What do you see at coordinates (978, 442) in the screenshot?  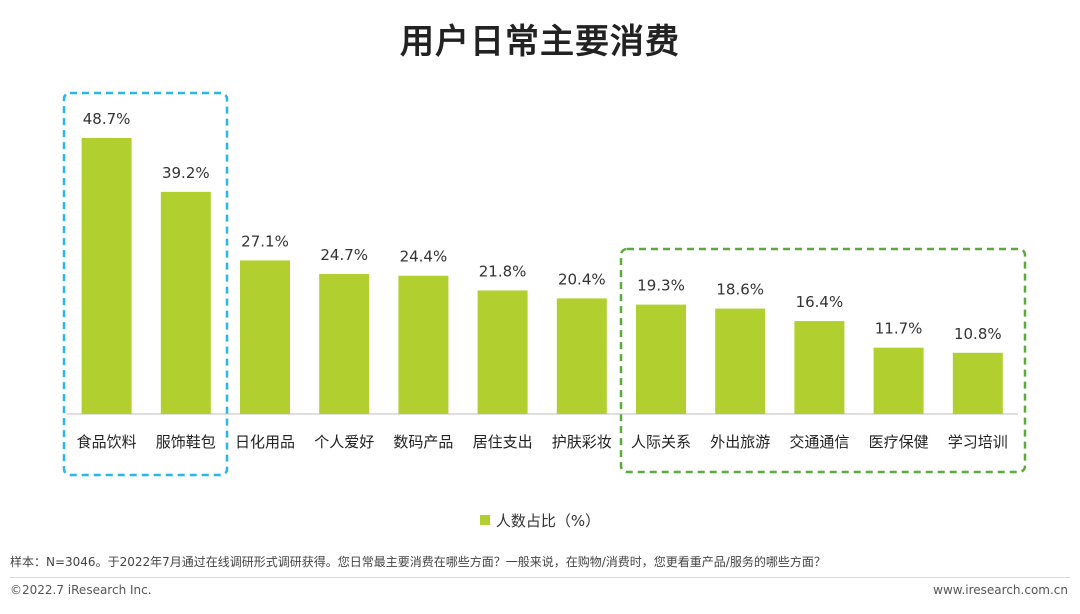 I see `category-label-11: 学习培训` at bounding box center [978, 442].